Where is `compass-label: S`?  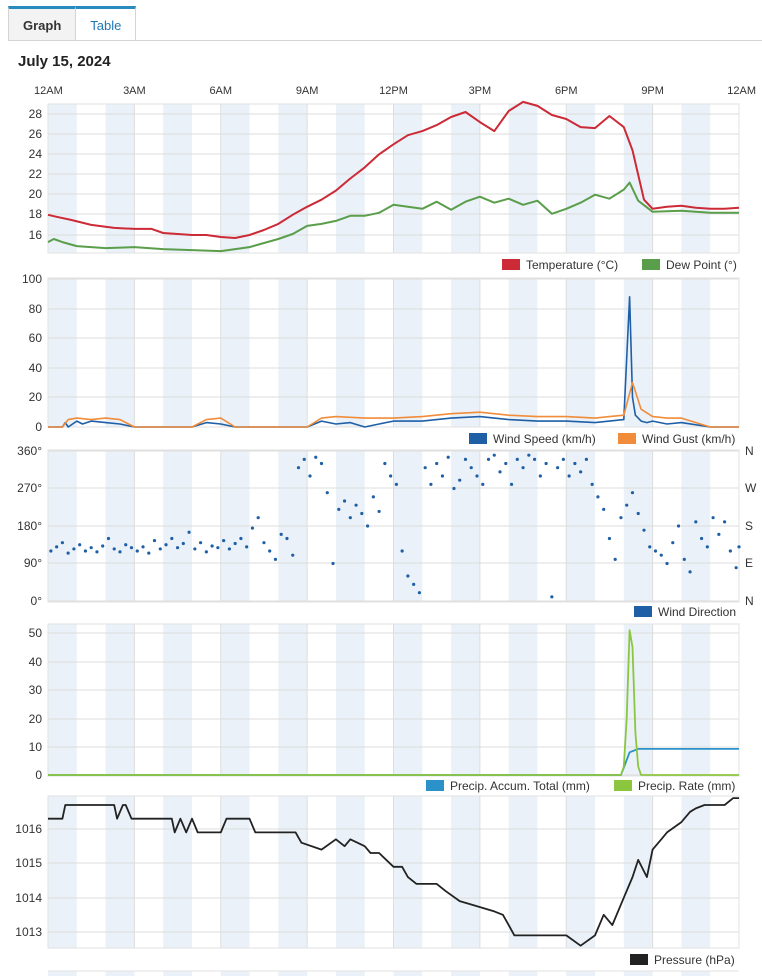 compass-label: S is located at coordinates (749, 526).